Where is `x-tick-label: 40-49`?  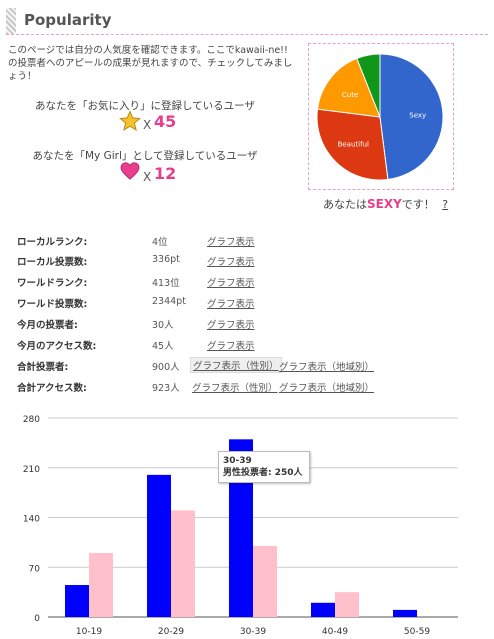
x-tick-label: 40-49 is located at coordinates (335, 632).